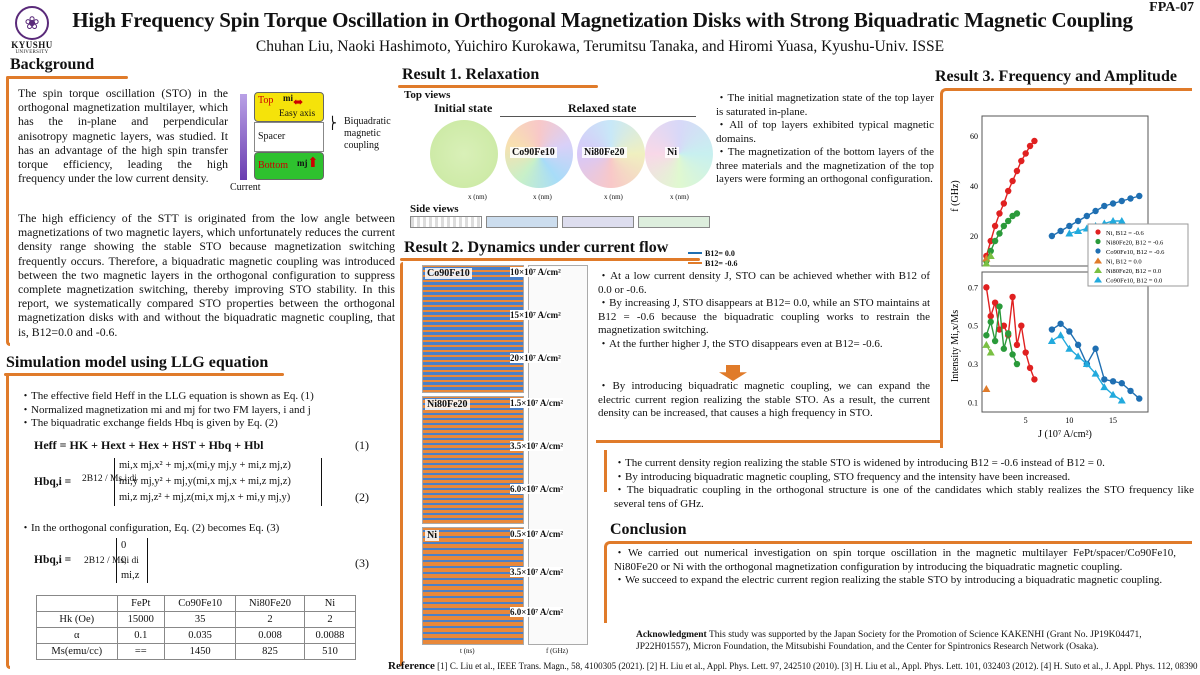 The image size is (1200, 675). I want to click on initial-state-label: Initial state, so click(463, 108).